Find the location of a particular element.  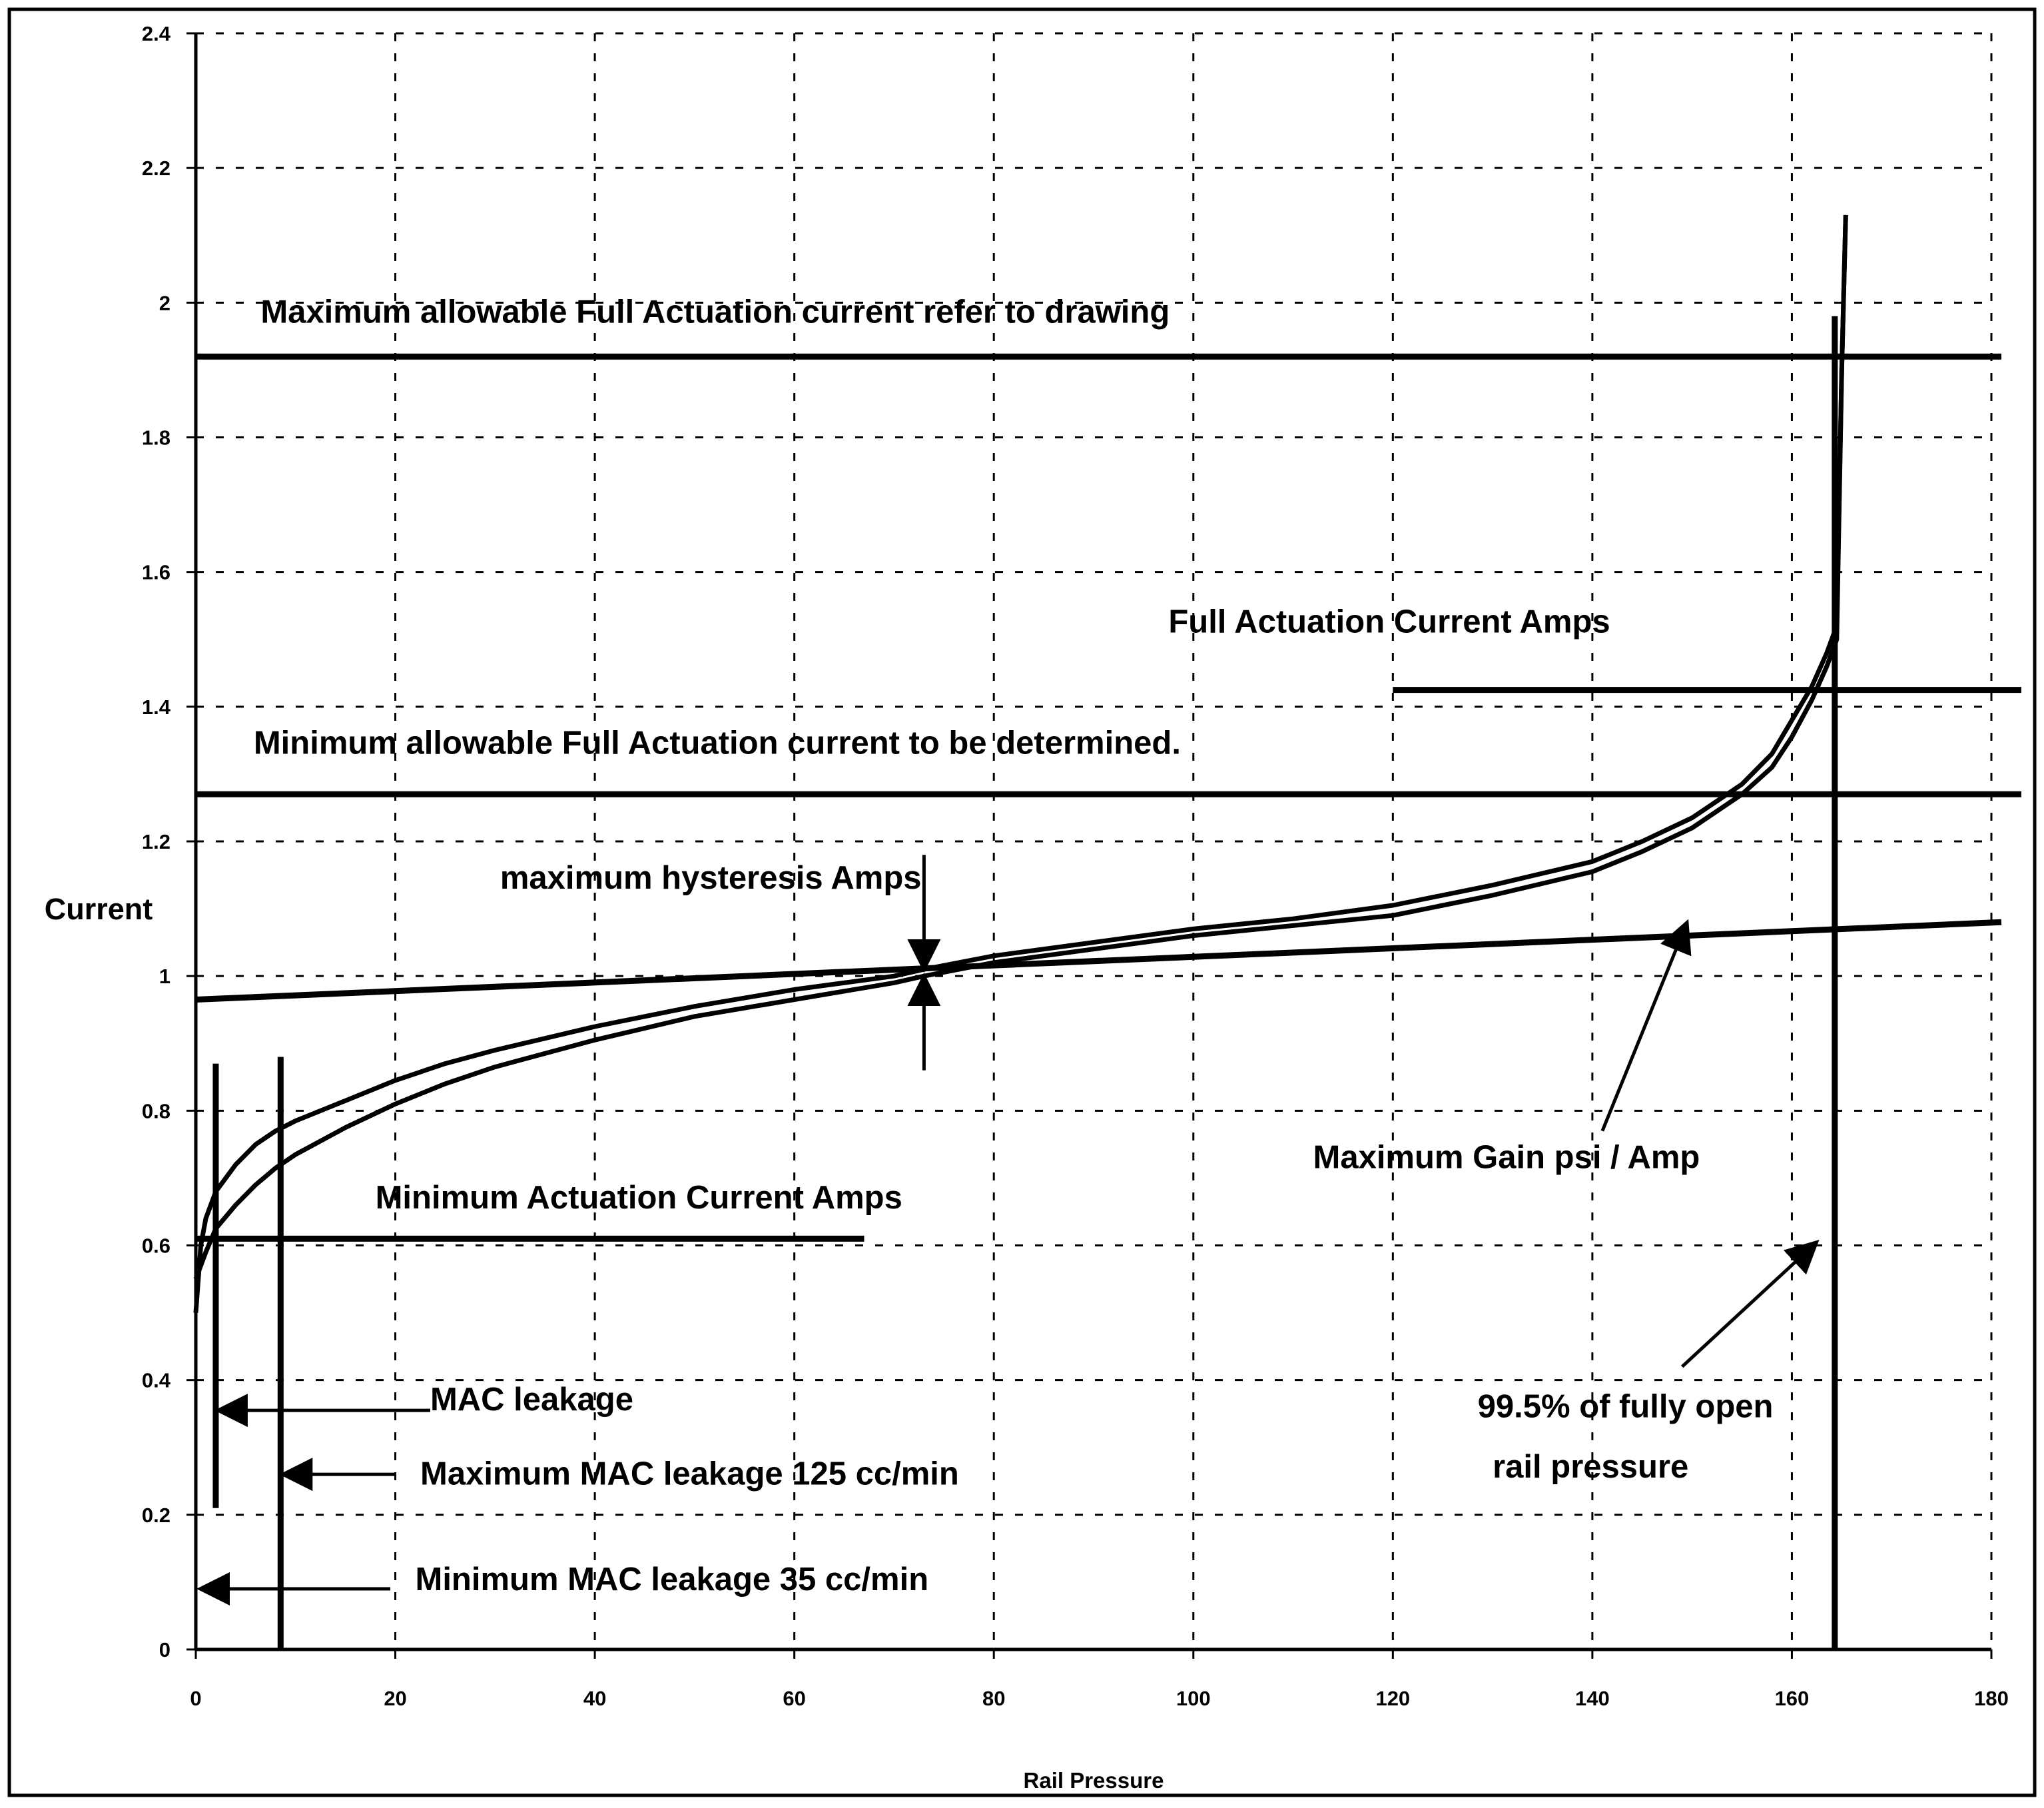

y-axis-title: Current is located at coordinates (99, 909).